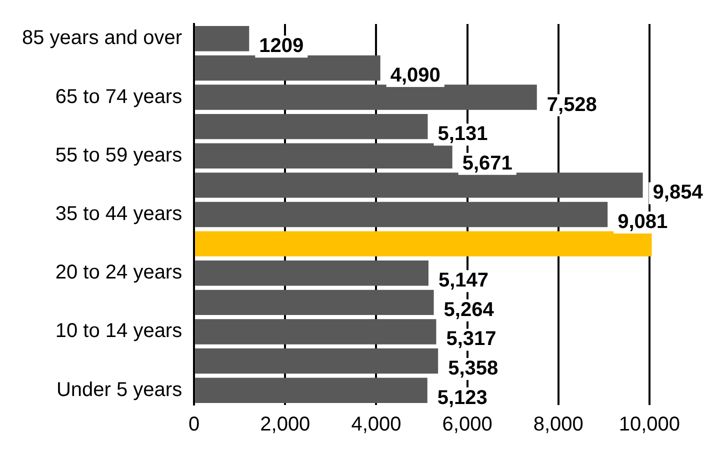 The width and height of the screenshot is (716, 450). Describe the element at coordinates (118, 97) in the screenshot. I see `y-tick-label: 65 to 74 years` at that location.